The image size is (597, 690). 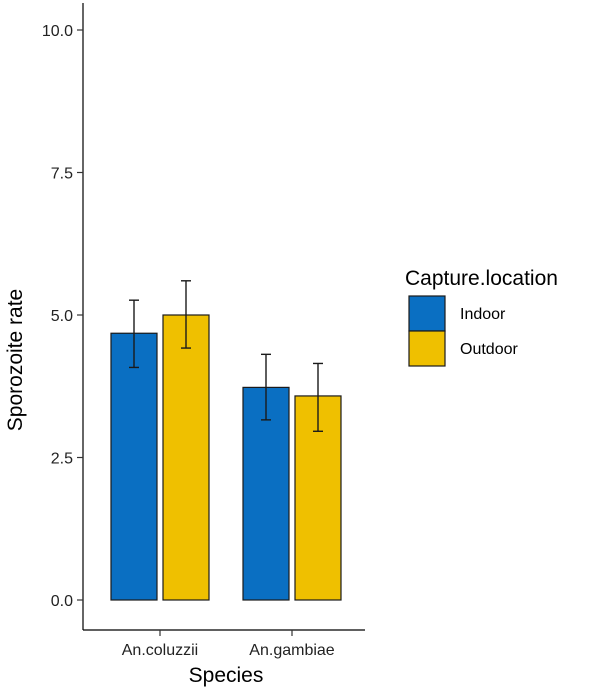 I want to click on error-bar-indoor-an-coluzzii, so click(x=134, y=334).